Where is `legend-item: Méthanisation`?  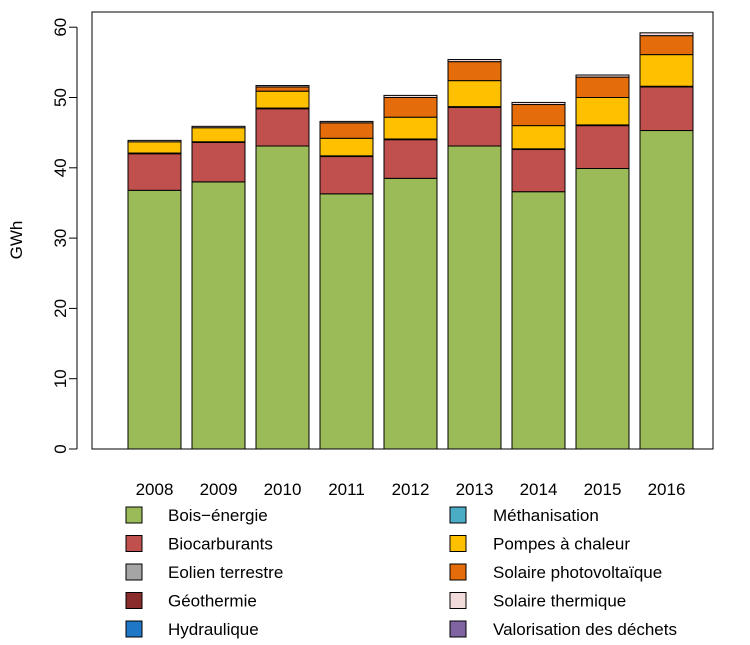
legend-item: Méthanisation is located at coordinates (524, 515).